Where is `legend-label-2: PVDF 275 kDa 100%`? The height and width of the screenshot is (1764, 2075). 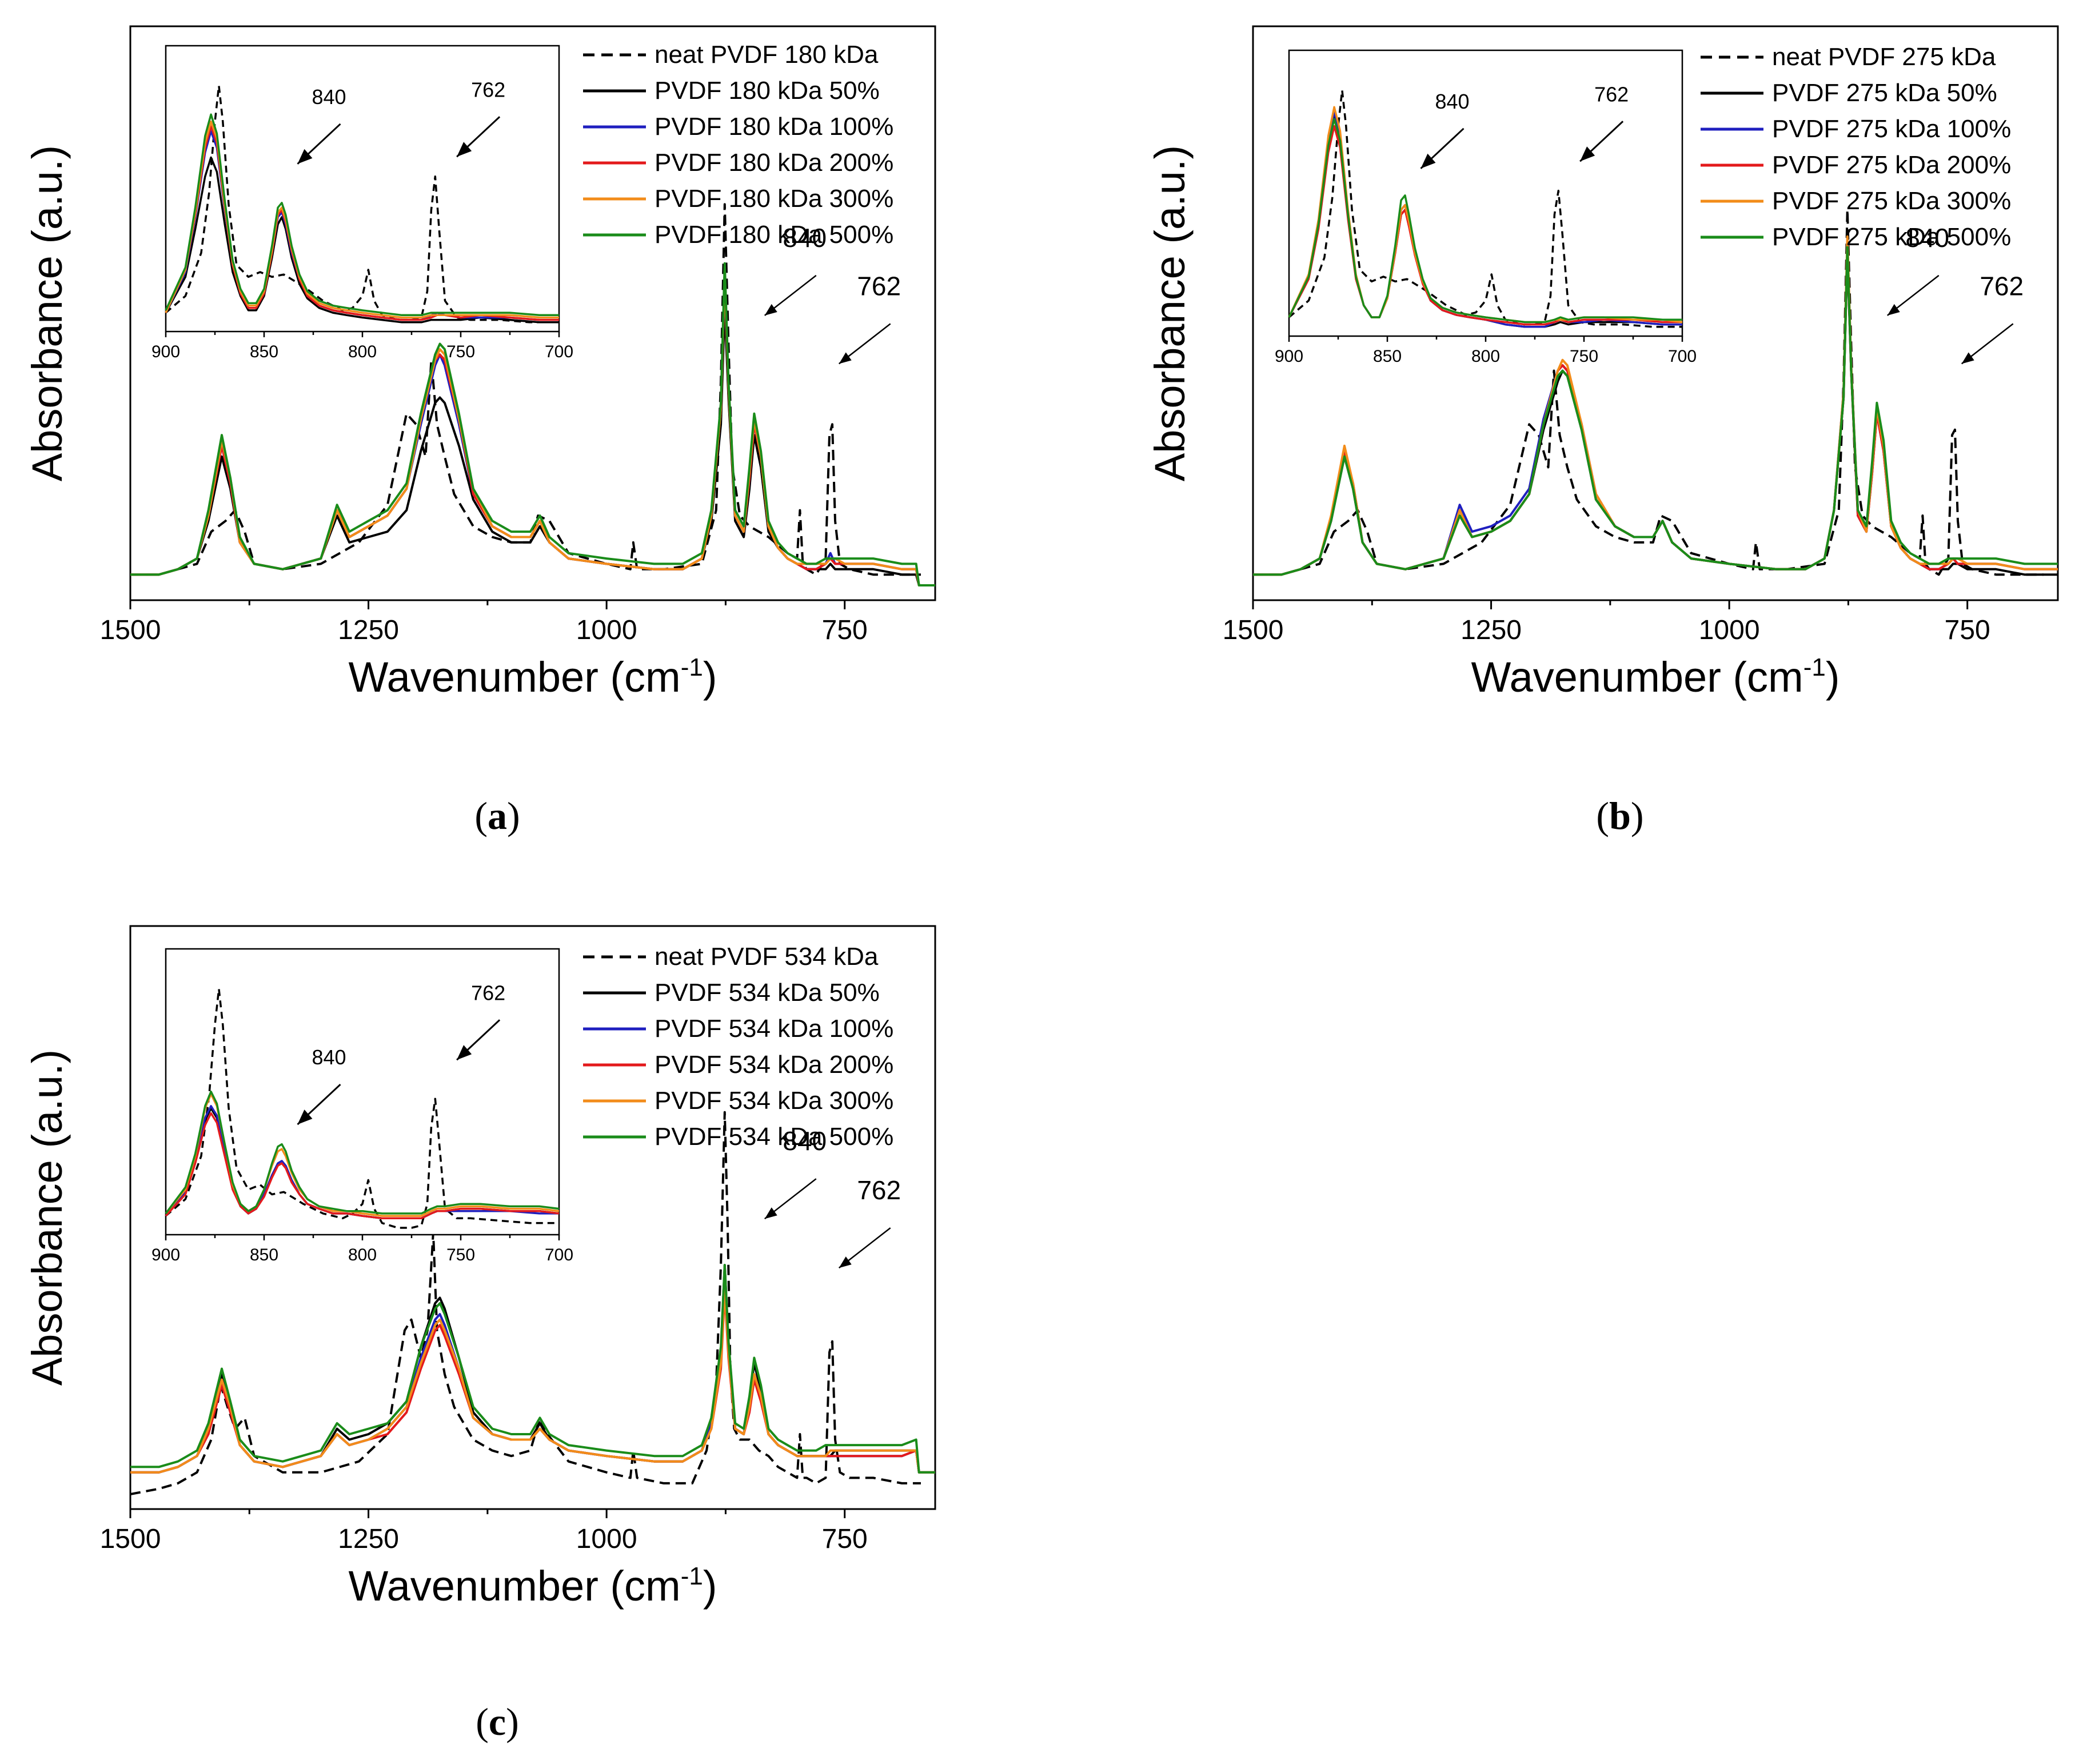 legend-label-2: PVDF 275 kDa 100% is located at coordinates (1891, 129).